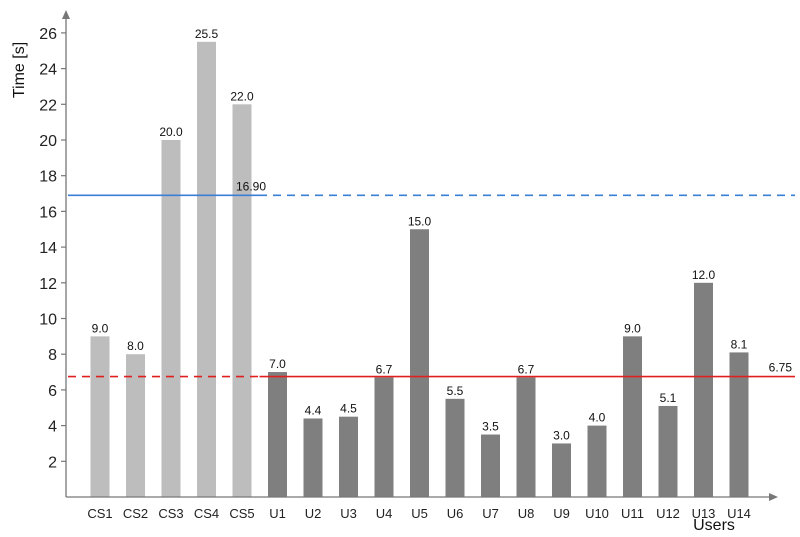 This screenshot has width=800, height=537. Describe the element at coordinates (703, 389) in the screenshot. I see `bar-u13` at that location.